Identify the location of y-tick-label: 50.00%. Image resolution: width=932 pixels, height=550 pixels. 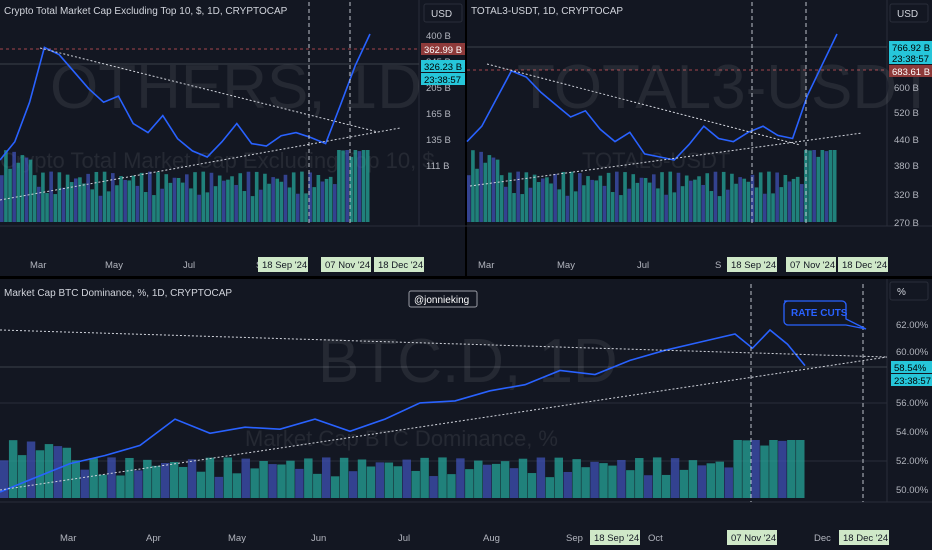
(912, 490).